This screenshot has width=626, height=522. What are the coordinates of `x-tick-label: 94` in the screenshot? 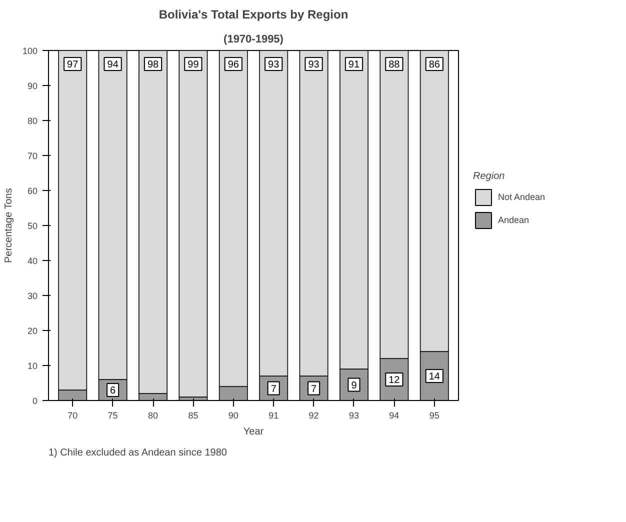 It's located at (394, 415).